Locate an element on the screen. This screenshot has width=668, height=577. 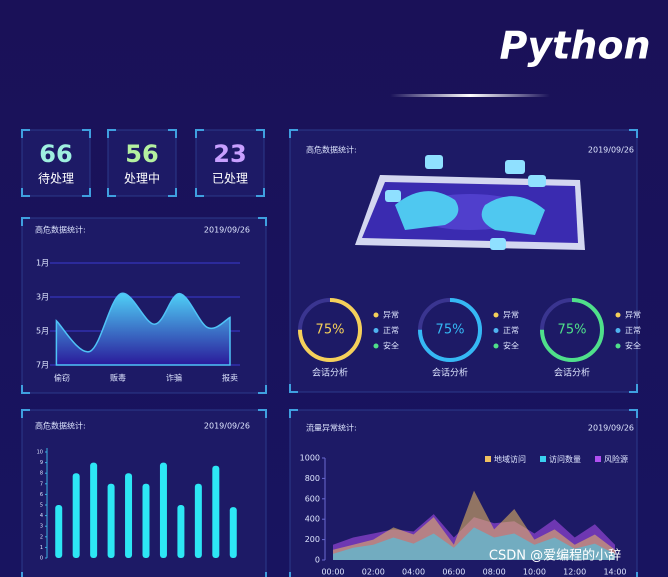
page-title: Python is located at coordinates (575, 46).